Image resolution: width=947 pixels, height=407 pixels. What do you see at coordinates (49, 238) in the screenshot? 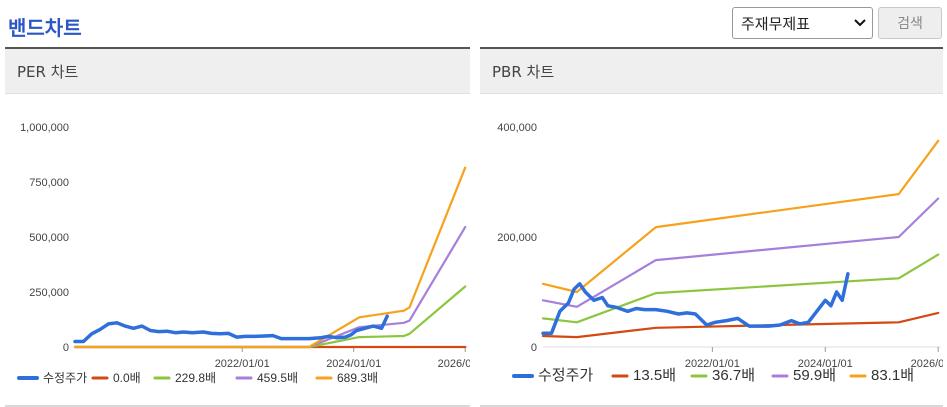
I see `y-tick-label: 500,000` at bounding box center [49, 238].